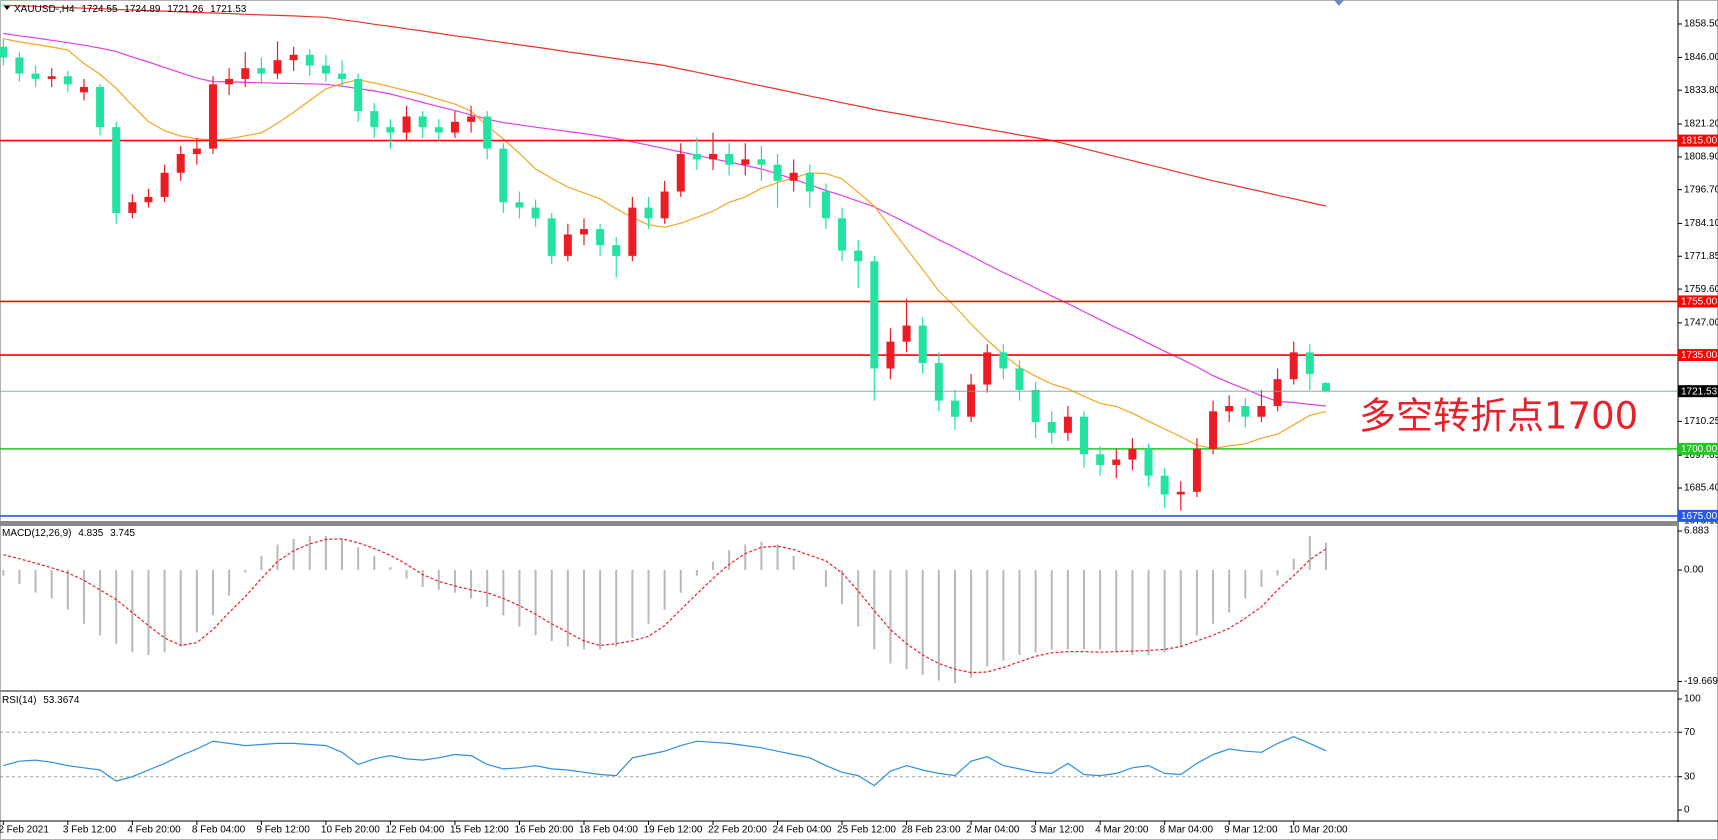  I want to click on level-label: 1700.00, so click(1699, 449).